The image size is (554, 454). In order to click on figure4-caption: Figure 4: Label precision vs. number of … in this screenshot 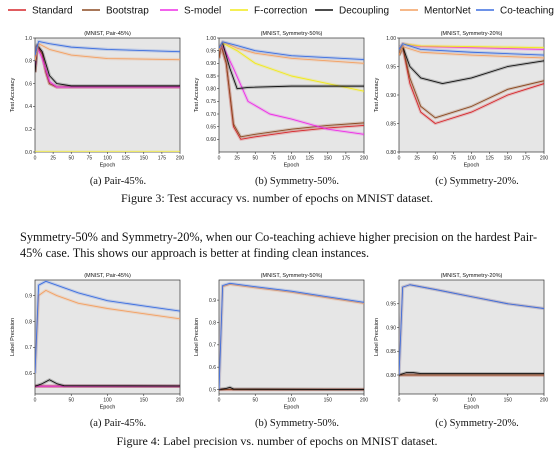, I will do `click(277, 441)`.